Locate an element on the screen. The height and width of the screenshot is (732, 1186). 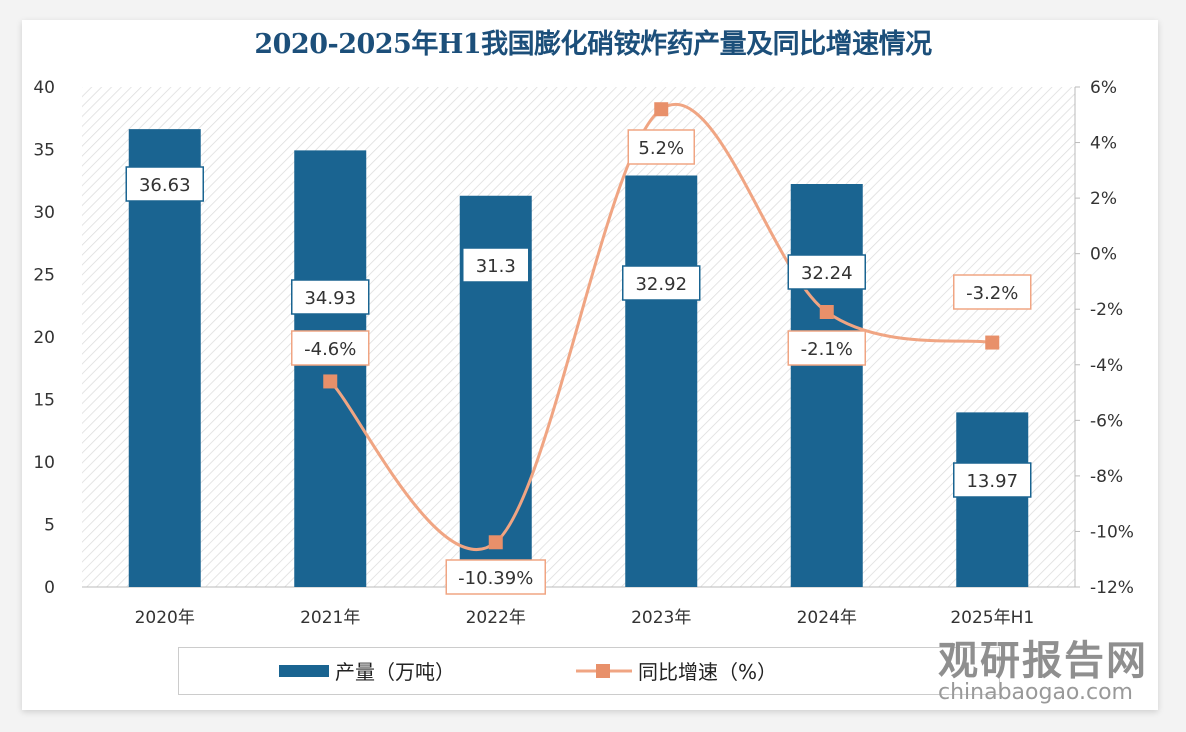
y-right-tick-label: 6% is located at coordinates (1103, 88).